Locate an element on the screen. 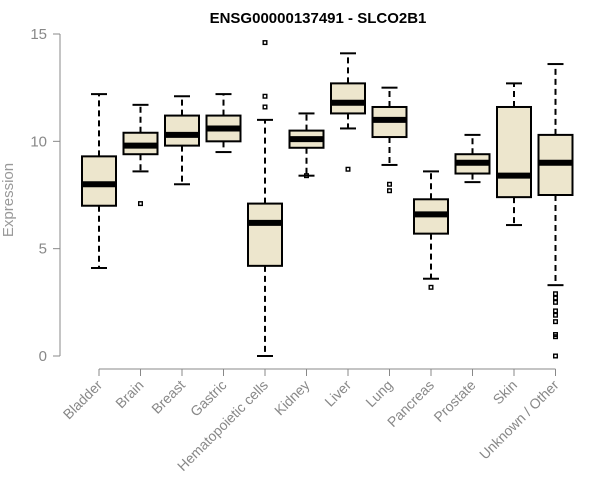  y-tick-label: 5 is located at coordinates (43, 249).